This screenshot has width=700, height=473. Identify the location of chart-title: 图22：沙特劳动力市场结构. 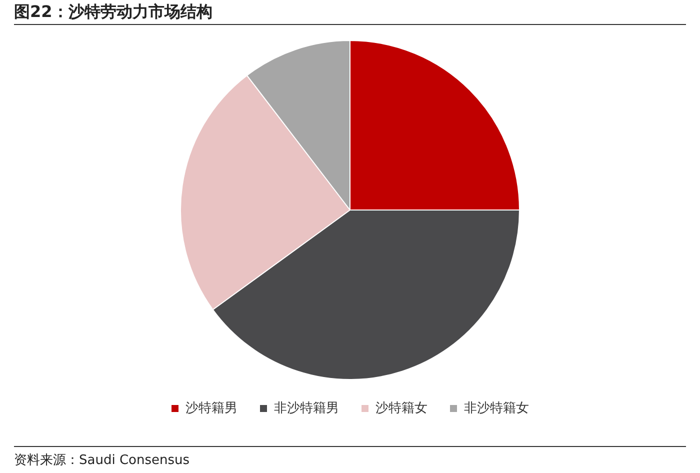
(113, 12).